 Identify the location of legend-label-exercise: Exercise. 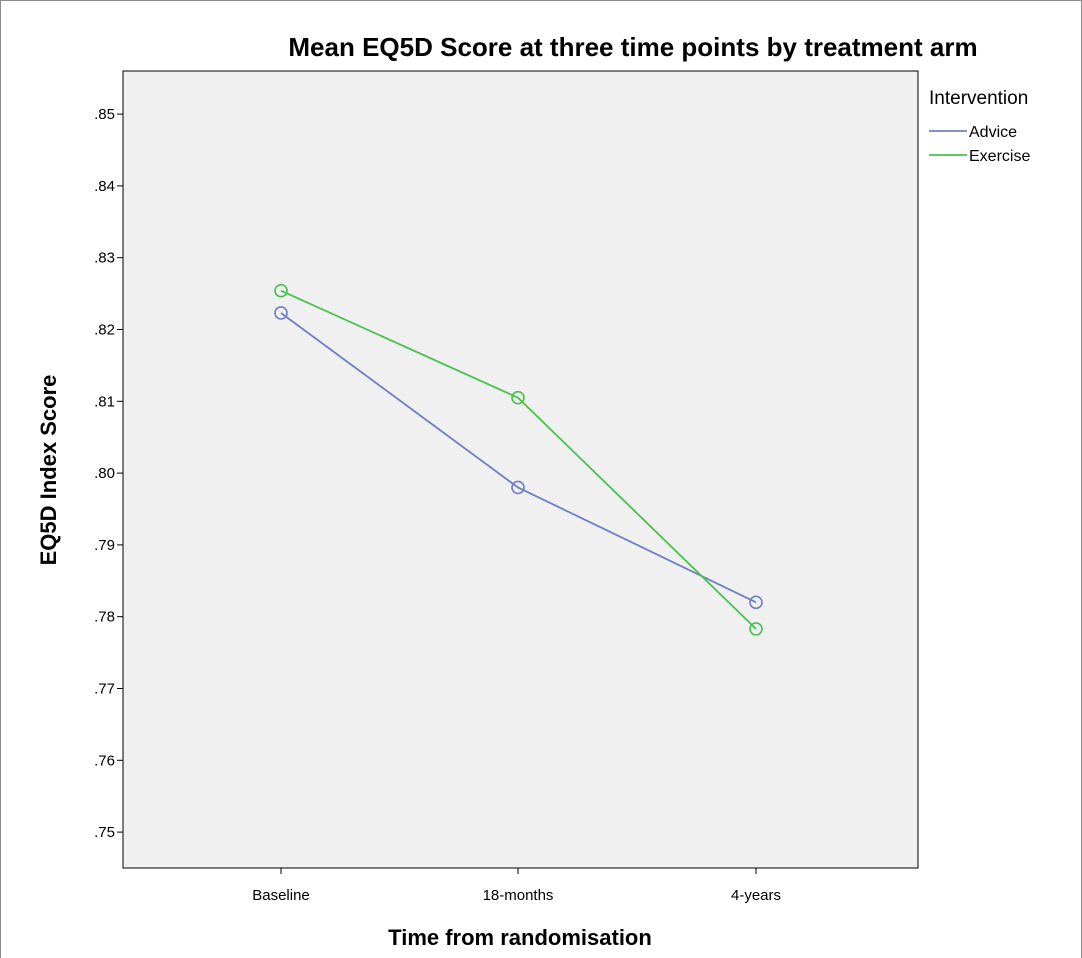
(999, 156).